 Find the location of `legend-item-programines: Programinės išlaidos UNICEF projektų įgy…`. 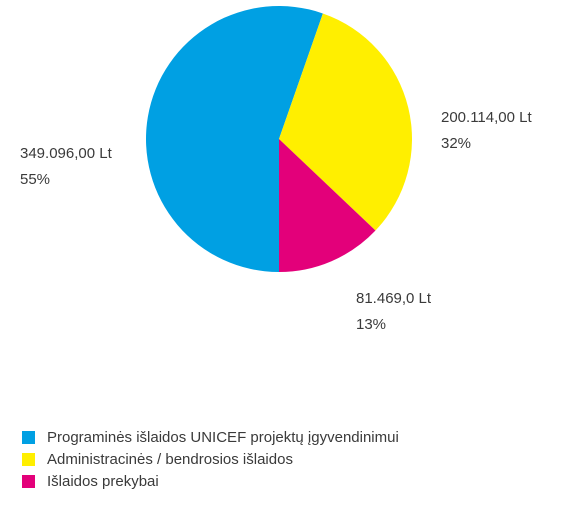

legend-item-programines: Programinės išlaidos UNICEF projektų įgy… is located at coordinates (210, 437).